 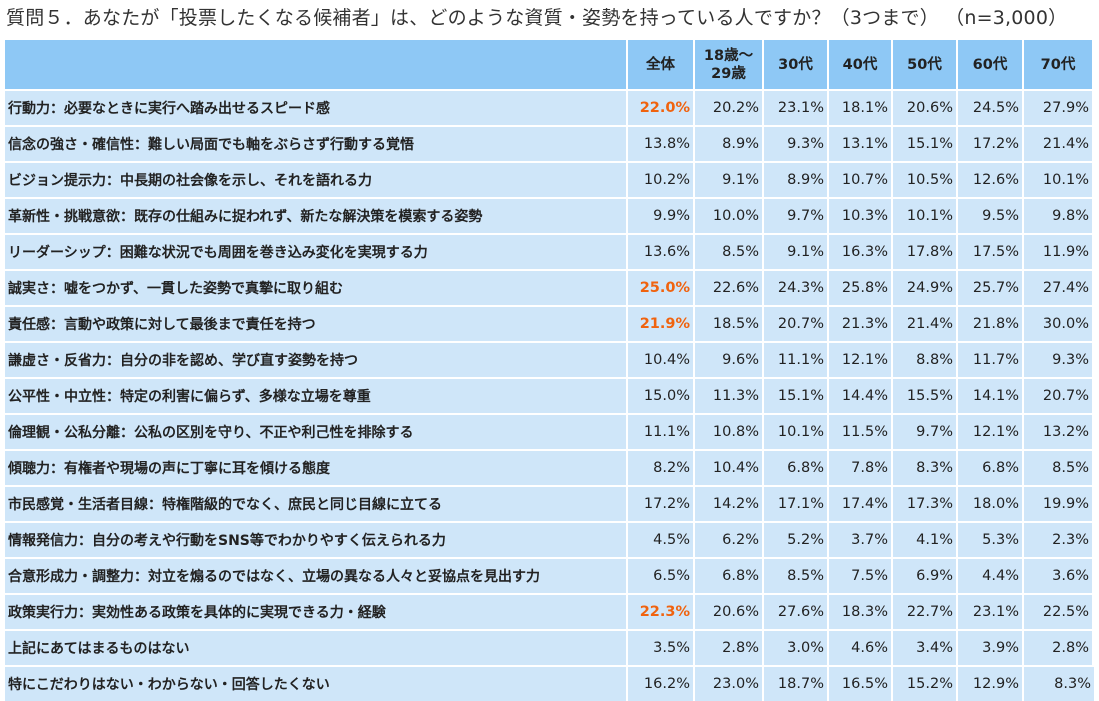 What do you see at coordinates (925, 396) in the screenshot?
I see `value-cell: 15.5%` at bounding box center [925, 396].